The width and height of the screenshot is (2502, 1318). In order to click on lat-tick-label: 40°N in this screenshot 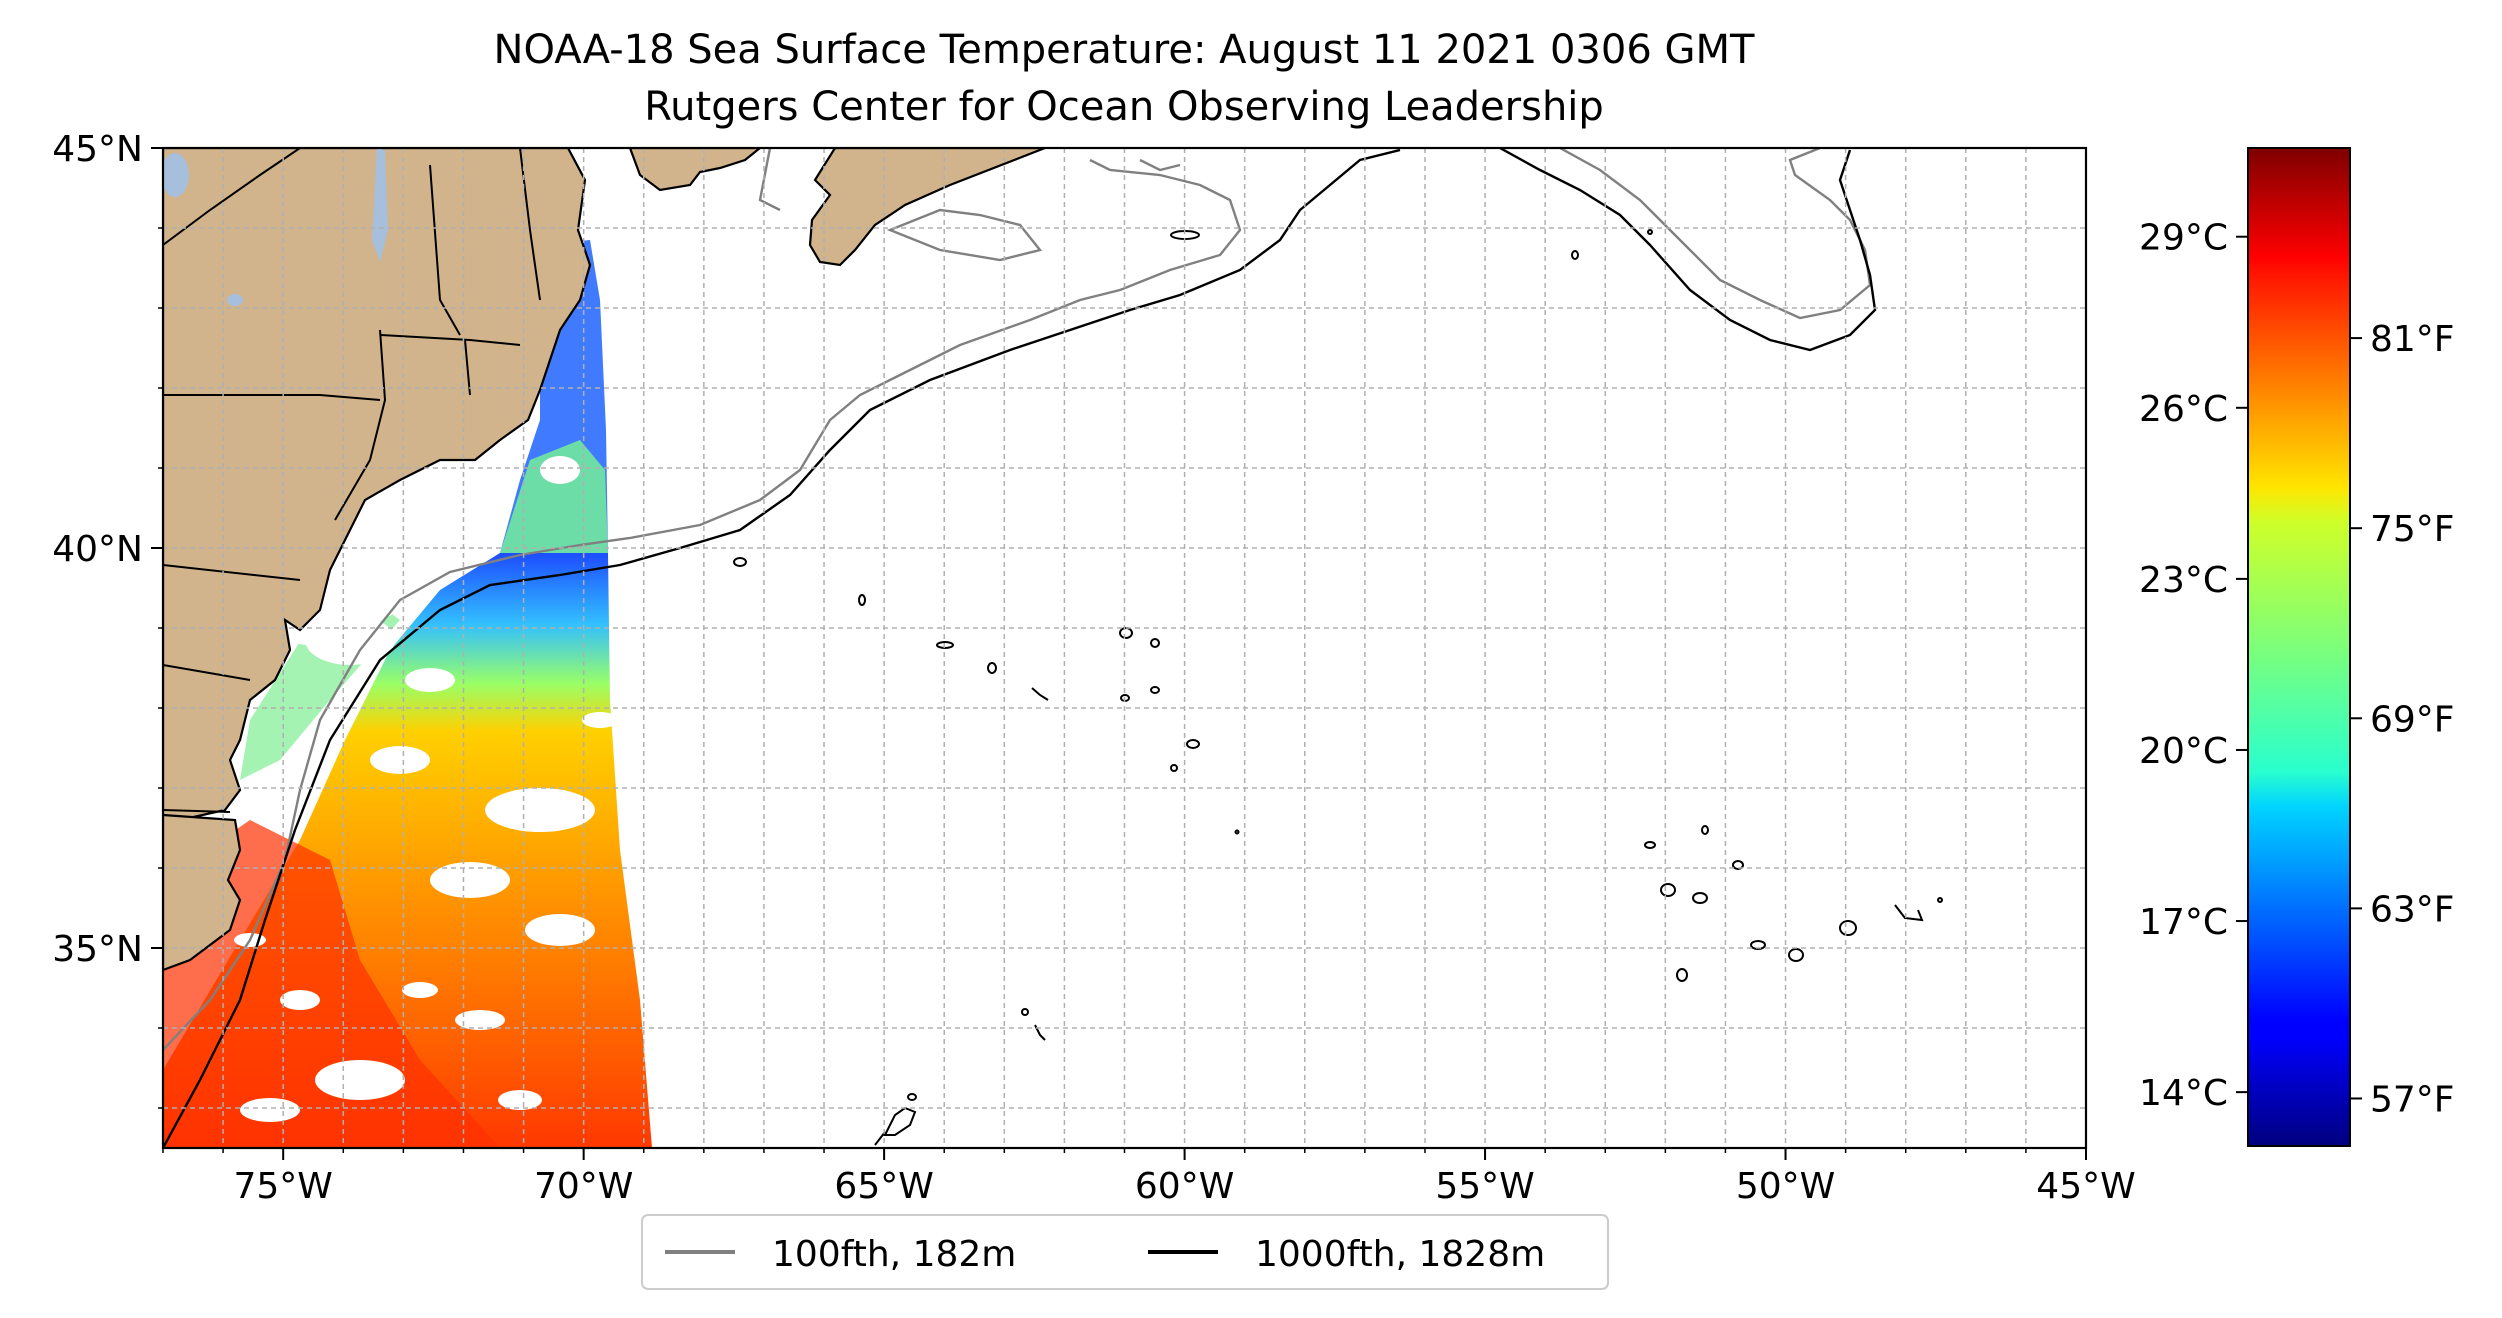, I will do `click(97, 549)`.